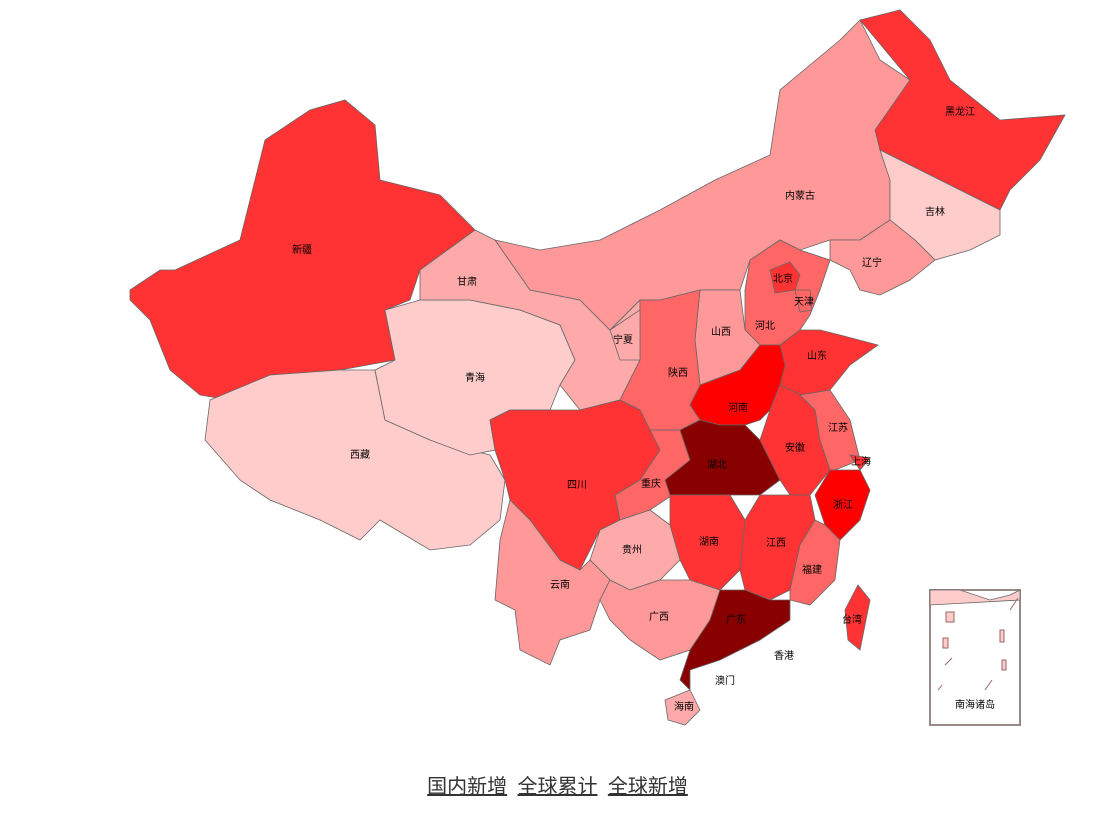 The width and height of the screenshot is (1115, 832). Describe the element at coordinates (872, 262) in the screenshot. I see `province-label: 辽宁` at that location.